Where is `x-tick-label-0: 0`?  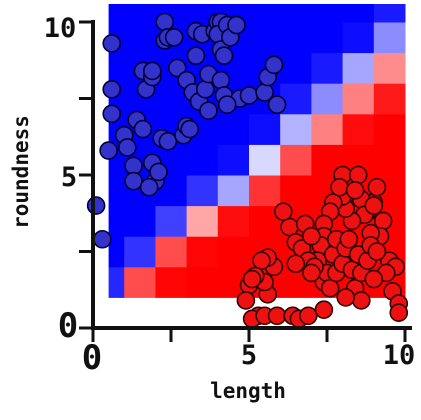 x-tick-label-0: 0 is located at coordinates (92, 358).